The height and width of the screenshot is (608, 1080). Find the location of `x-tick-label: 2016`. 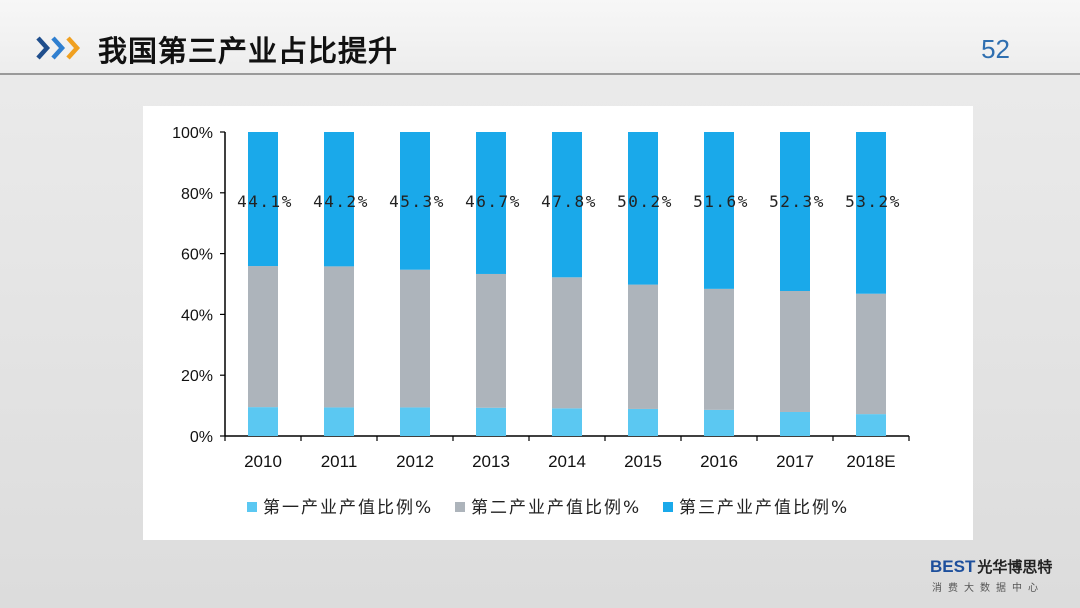

x-tick-label: 2016 is located at coordinates (719, 461).